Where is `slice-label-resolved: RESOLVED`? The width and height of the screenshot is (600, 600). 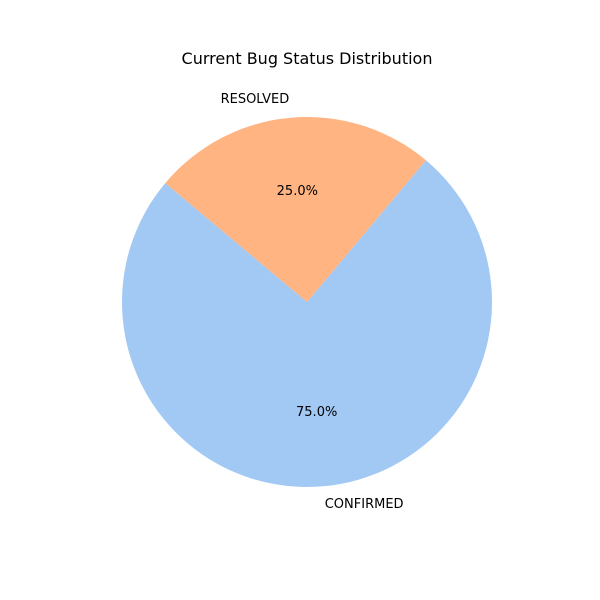
slice-label-resolved: RESOLVED is located at coordinates (255, 99).